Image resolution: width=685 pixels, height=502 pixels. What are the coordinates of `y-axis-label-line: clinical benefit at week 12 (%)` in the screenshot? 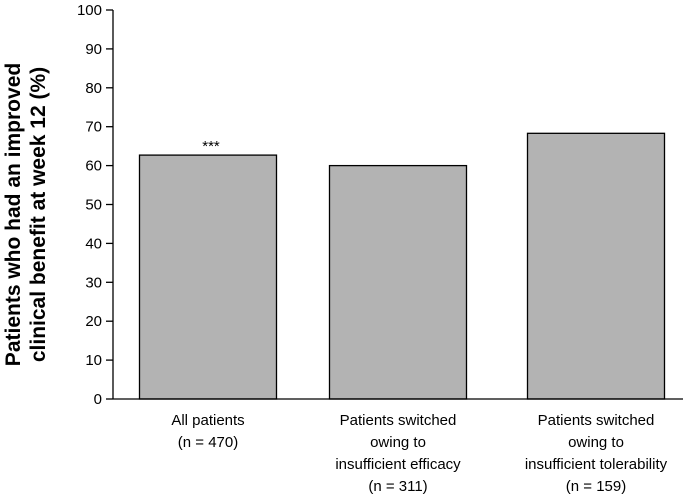 It's located at (38, 214).